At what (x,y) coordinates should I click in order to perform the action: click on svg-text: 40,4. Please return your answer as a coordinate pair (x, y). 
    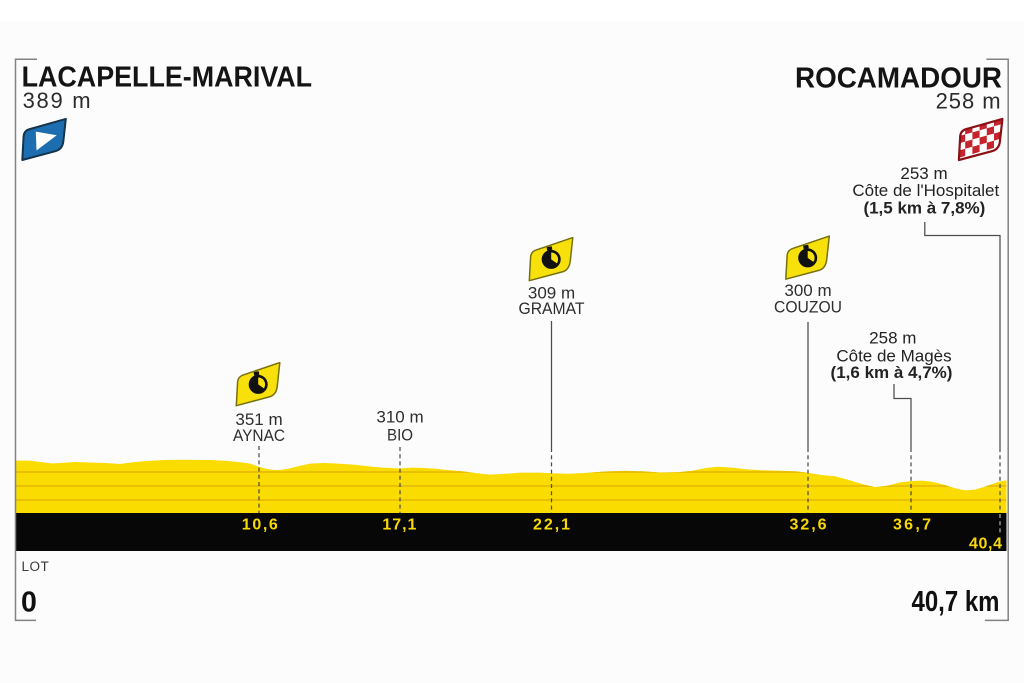
    Looking at the image, I should click on (985, 544).